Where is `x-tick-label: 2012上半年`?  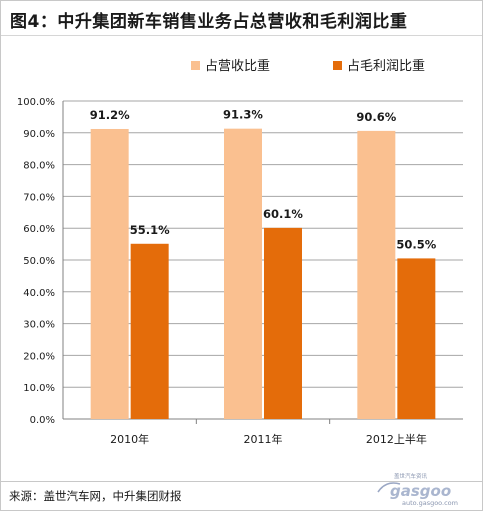
x-tick-label: 2012上半年 is located at coordinates (396, 439).